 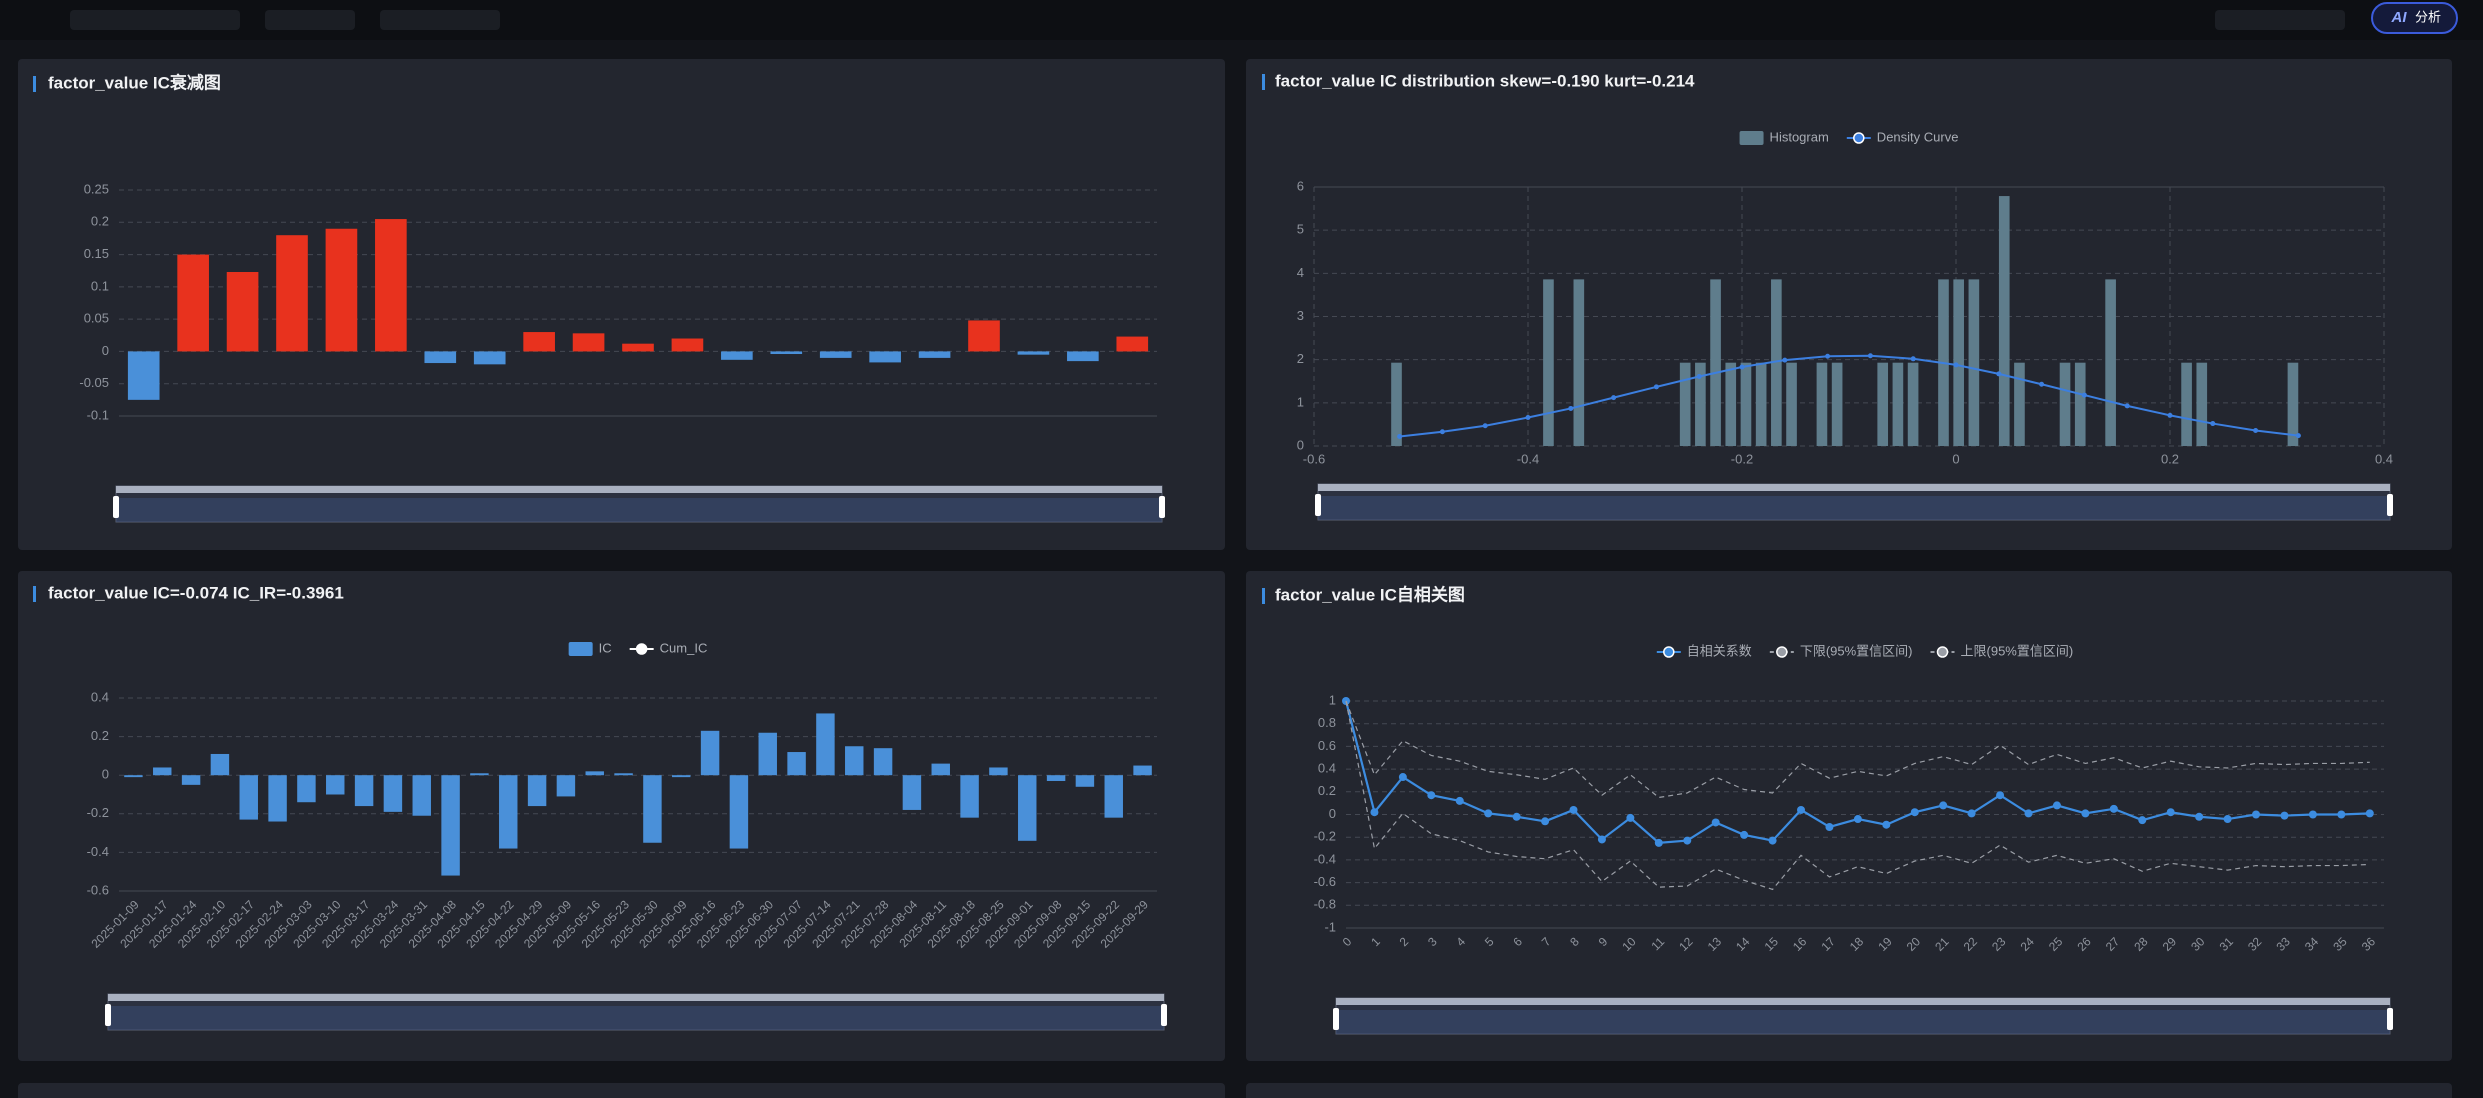 I want to click on top-bar, so click(x=1241, y=20).